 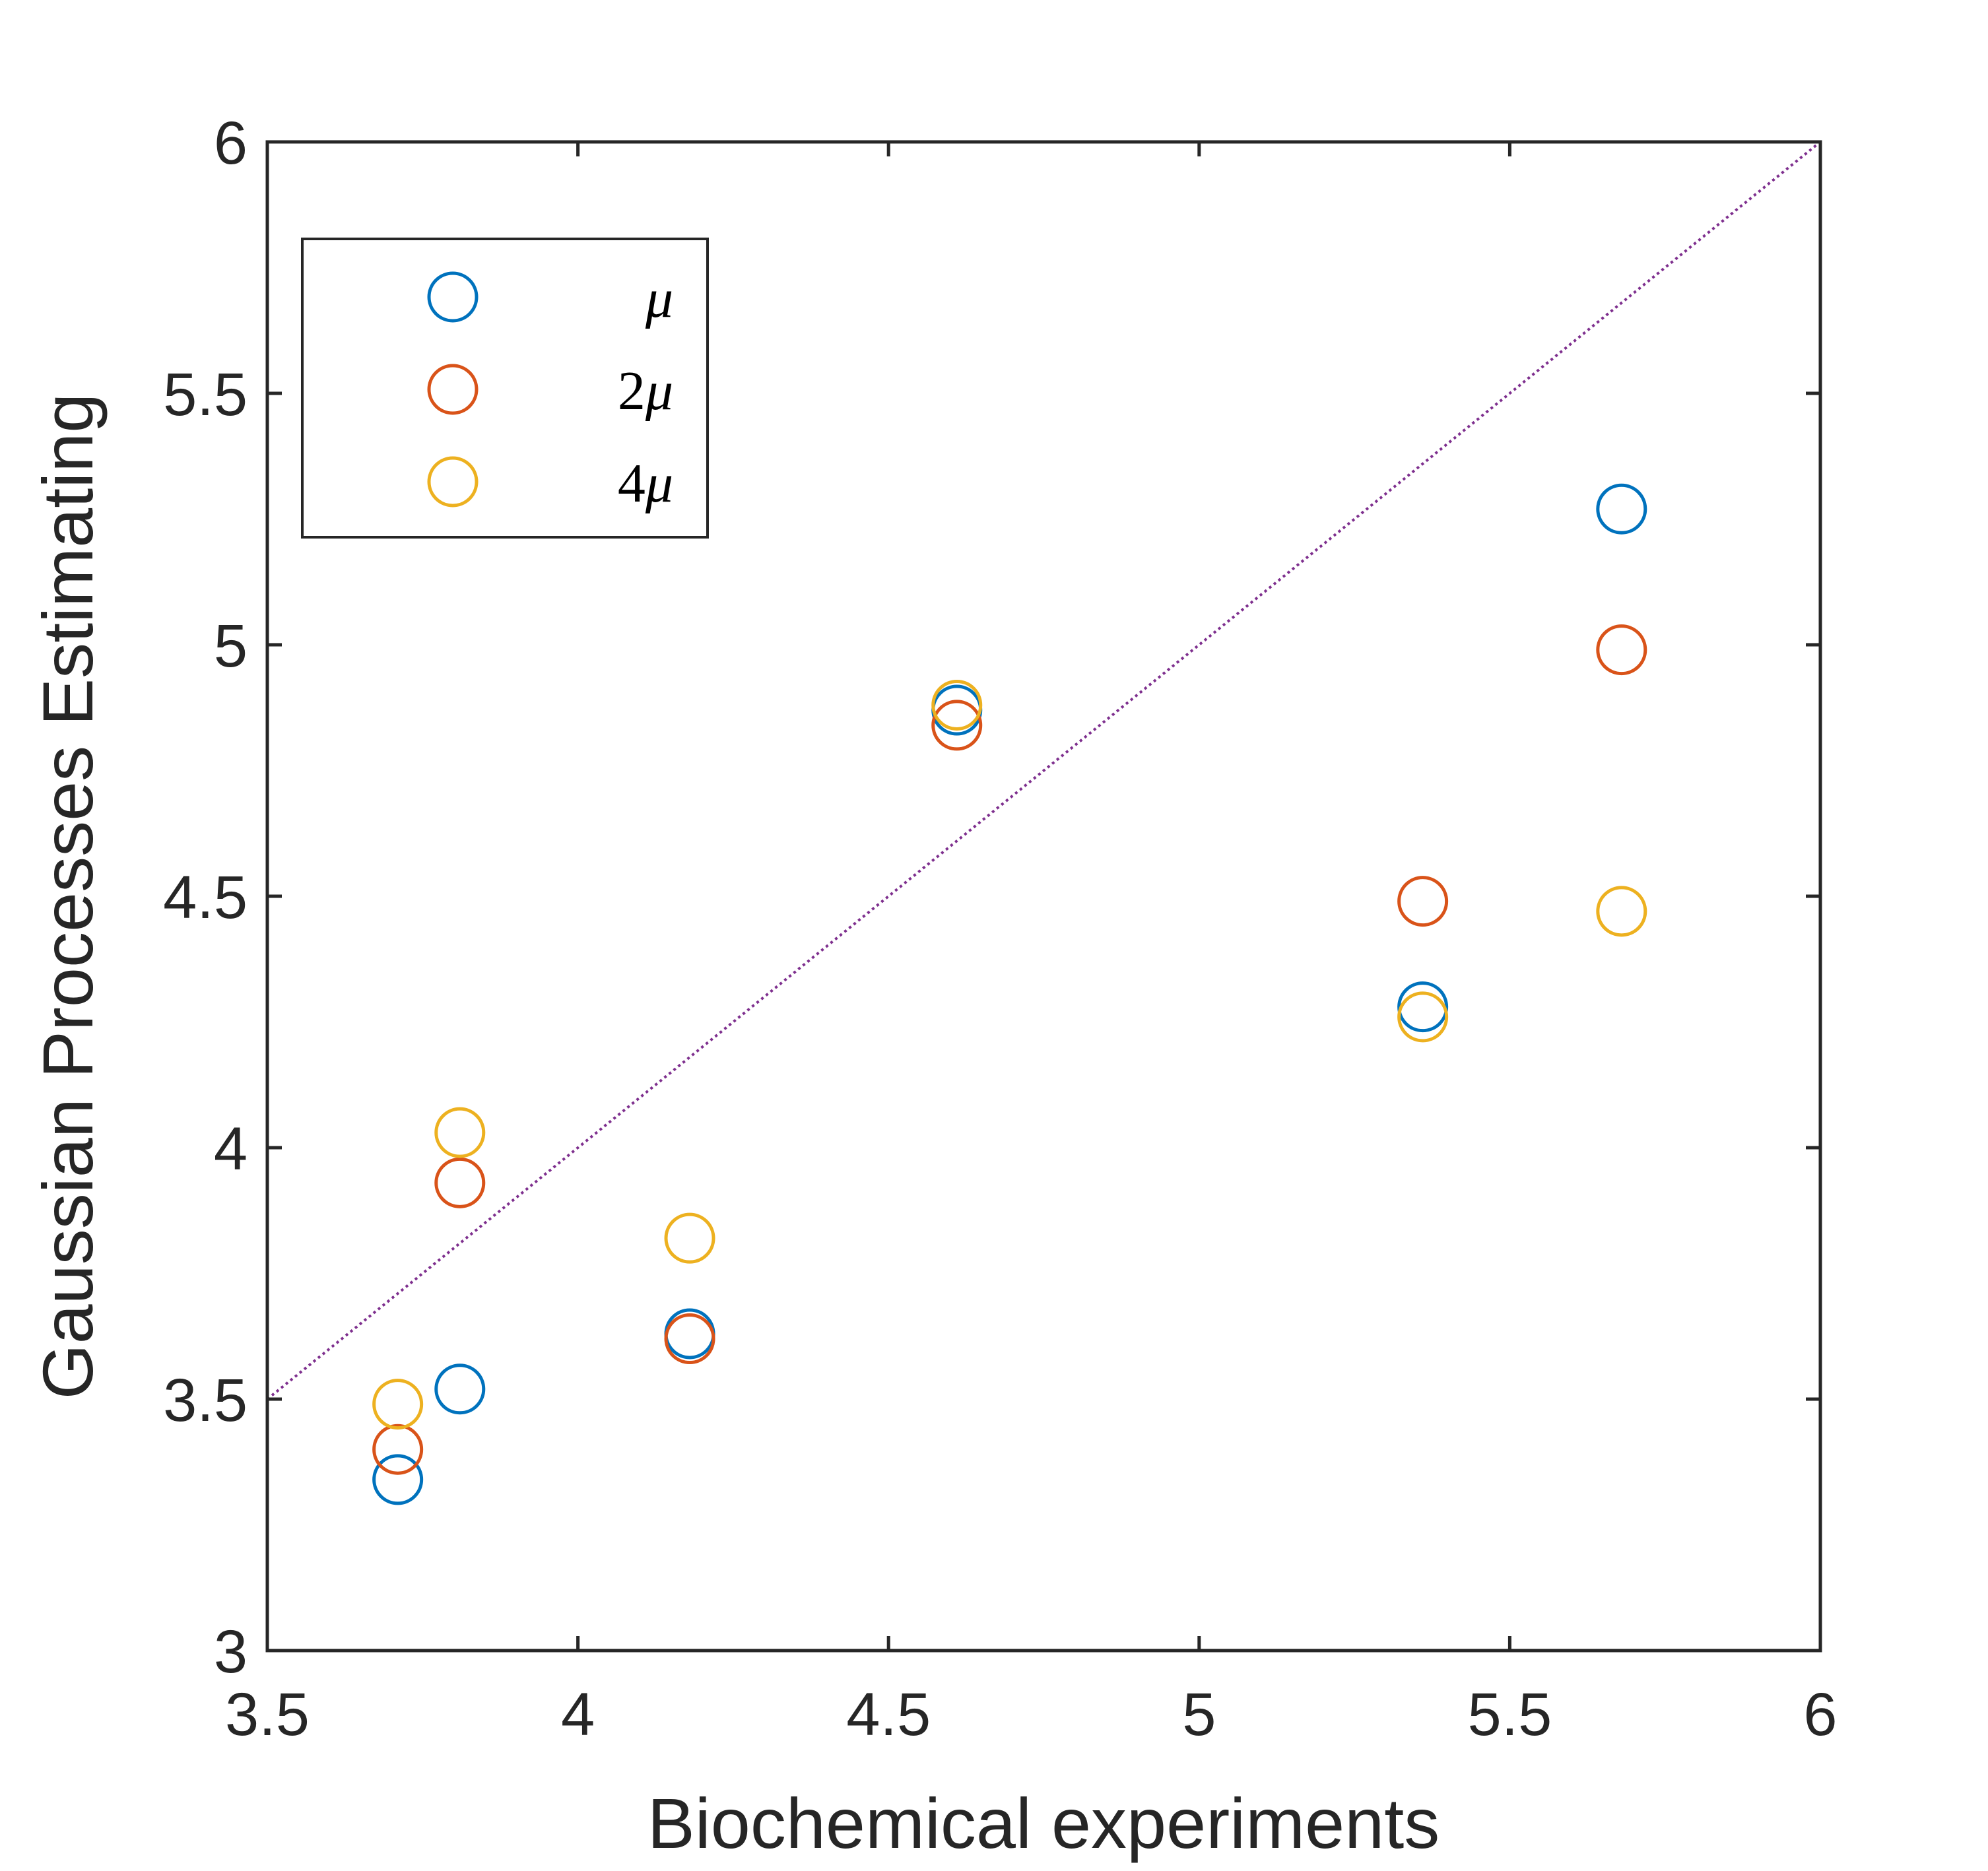 What do you see at coordinates (632, 391) in the screenshot?
I see `legend-label-prefix: 2` at bounding box center [632, 391].